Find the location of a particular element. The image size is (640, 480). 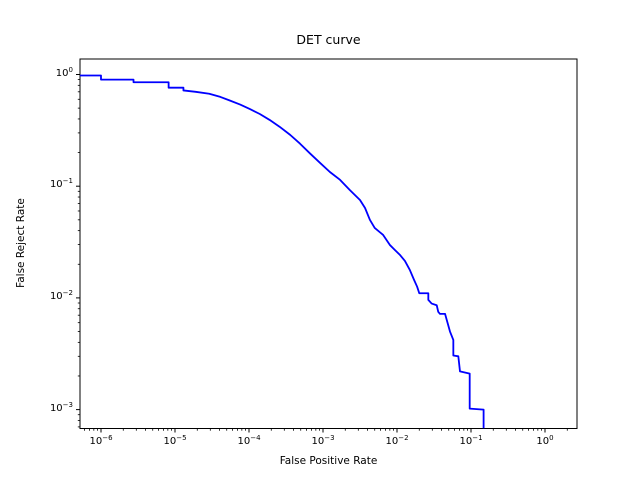

y-axis-label: False Reject Rate is located at coordinates (21, 243).